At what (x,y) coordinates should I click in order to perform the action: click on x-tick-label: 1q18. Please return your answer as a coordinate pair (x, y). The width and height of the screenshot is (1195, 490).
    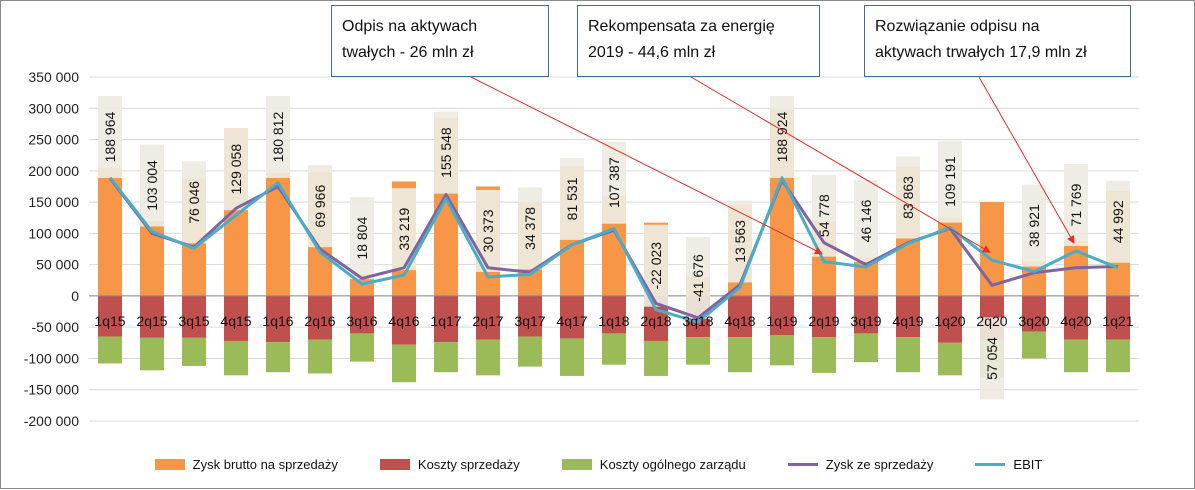
    Looking at the image, I should click on (613, 321).